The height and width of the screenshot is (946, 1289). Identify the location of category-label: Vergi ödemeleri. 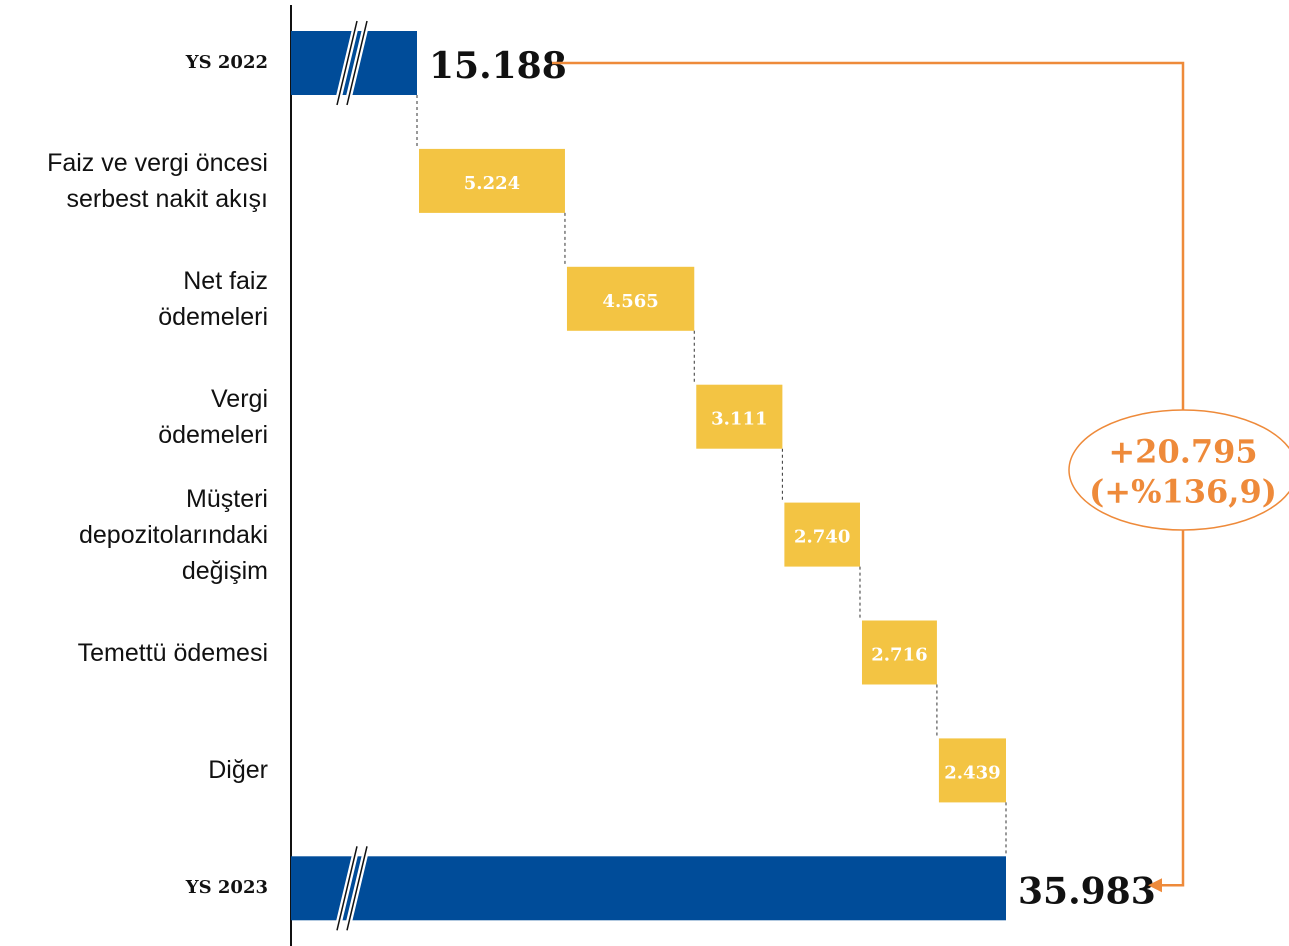
(213, 416).